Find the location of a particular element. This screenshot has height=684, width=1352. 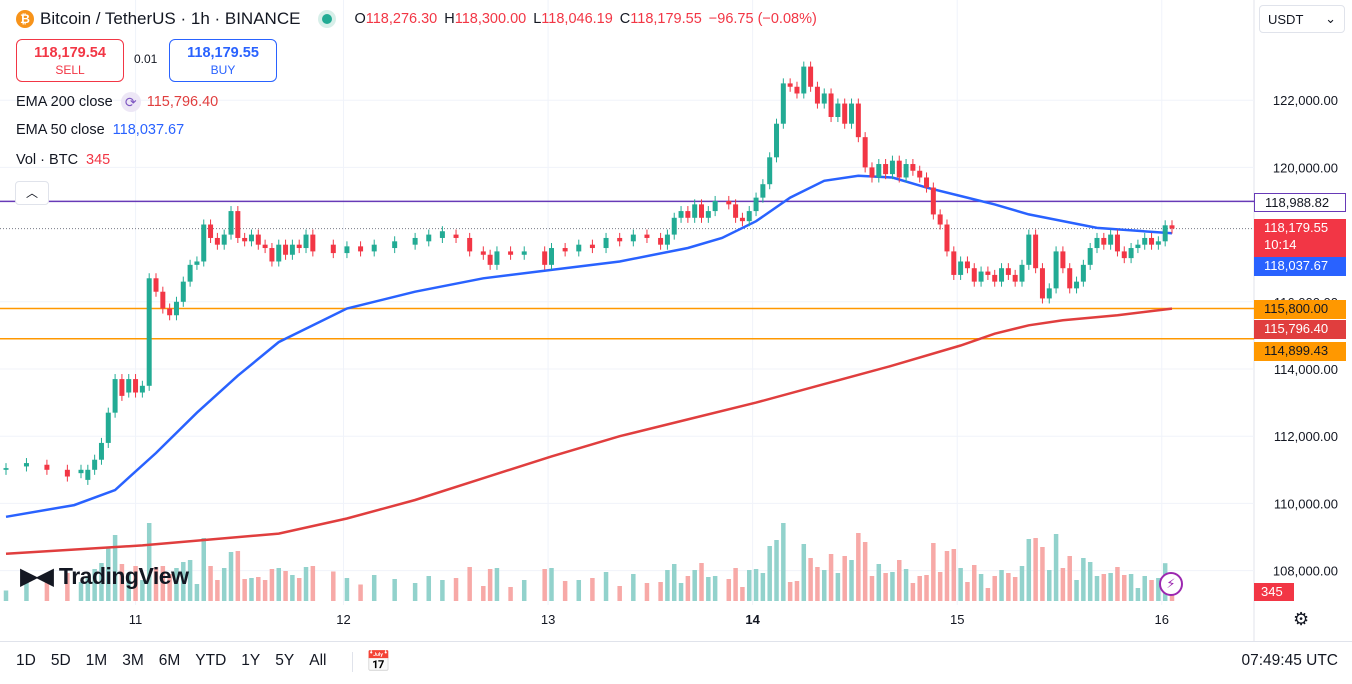

settings-gear-icon: ⚙ is located at coordinates (1301, 619).